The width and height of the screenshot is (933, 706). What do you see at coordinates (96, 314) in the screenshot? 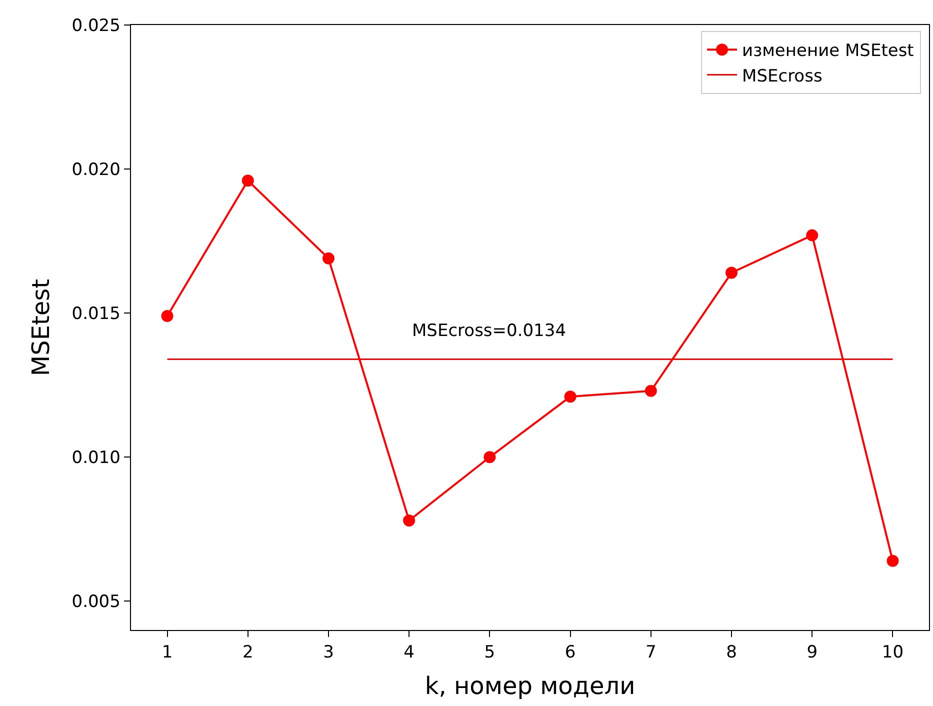
I see `y-tick-label: 0.015` at bounding box center [96, 314].